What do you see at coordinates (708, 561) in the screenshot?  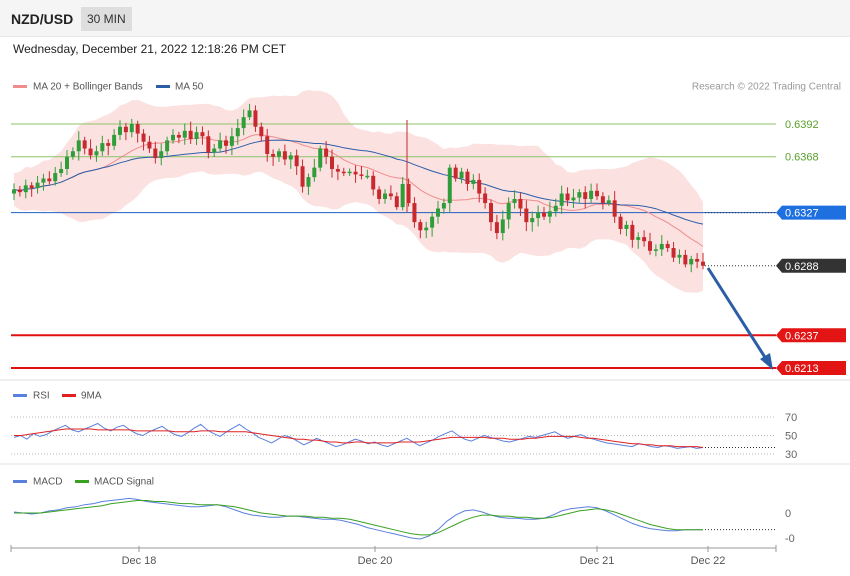 I see `x-tick-label: Dec 22` at bounding box center [708, 561].